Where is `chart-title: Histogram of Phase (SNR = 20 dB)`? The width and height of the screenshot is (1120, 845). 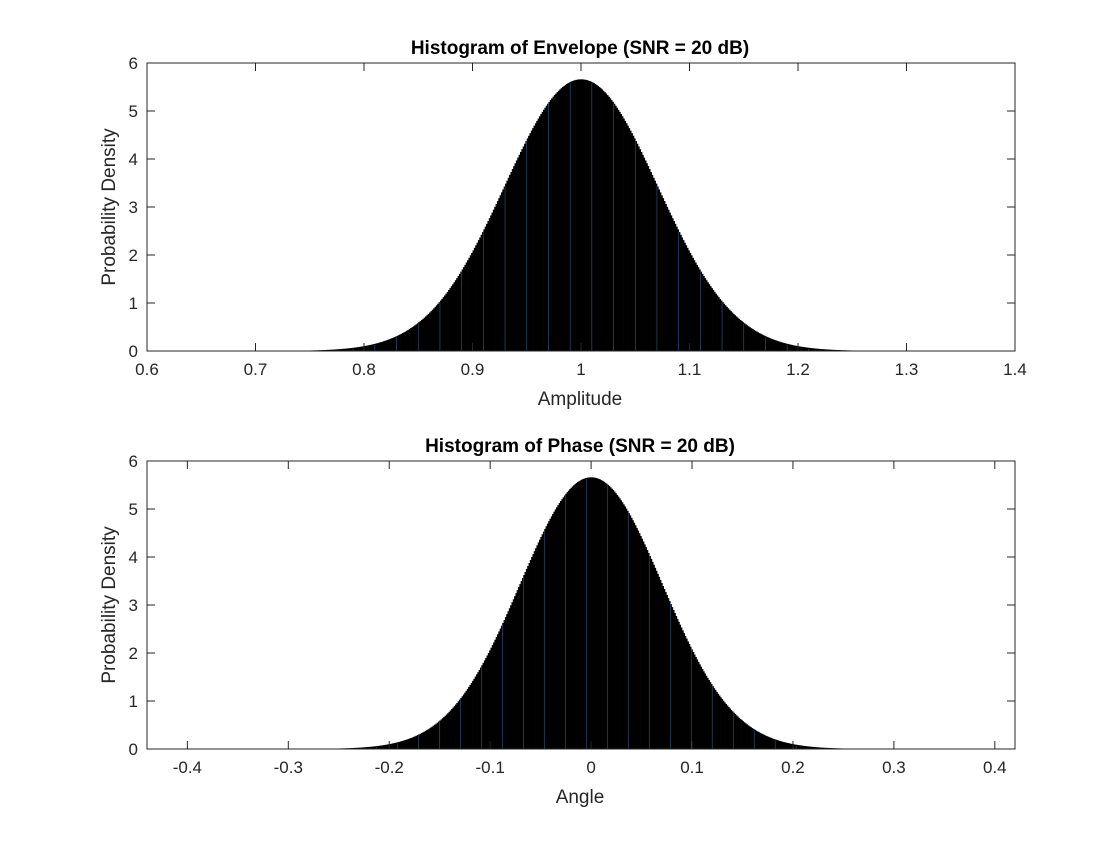
chart-title: Histogram of Phase (SNR = 20 dB) is located at coordinates (580, 446).